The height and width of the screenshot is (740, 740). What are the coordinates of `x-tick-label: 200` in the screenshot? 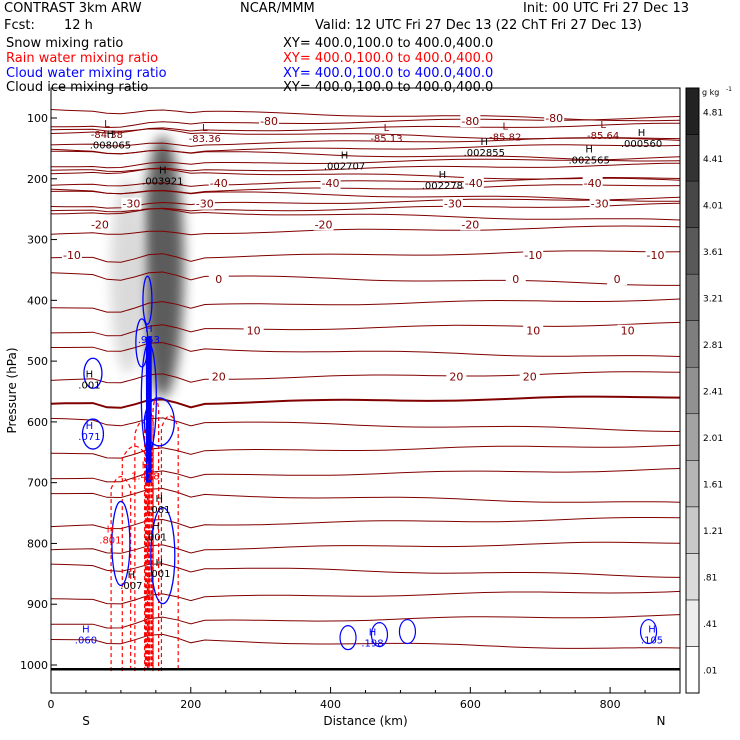 It's located at (190, 704).